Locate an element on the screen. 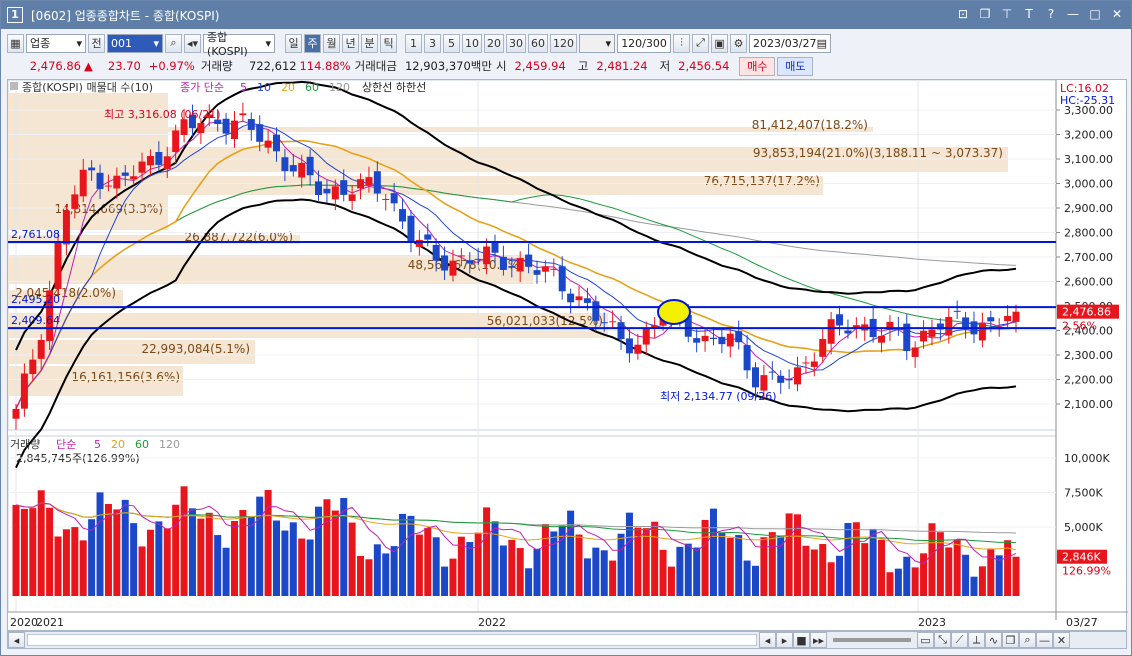 This screenshot has width=1132, height=656. maximize-icon: □ is located at coordinates (1095, 14).